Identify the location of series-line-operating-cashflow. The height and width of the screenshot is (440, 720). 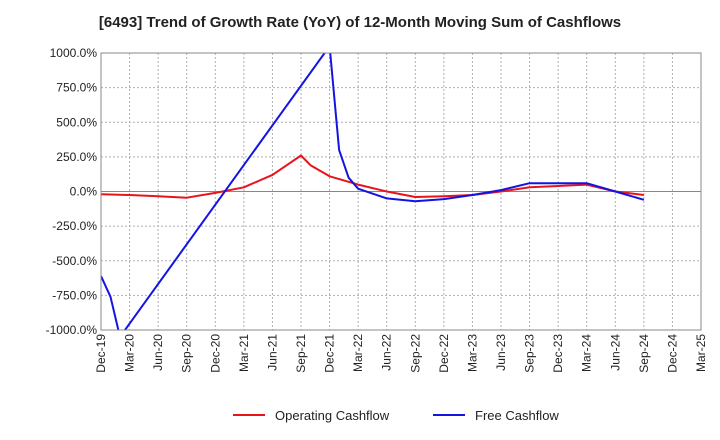
(373, 176).